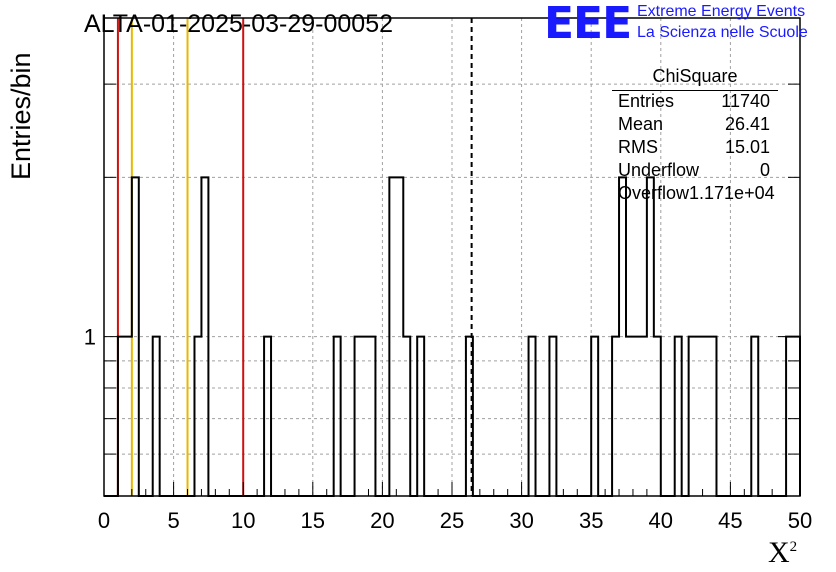 The height and width of the screenshot is (572, 836). Describe the element at coordinates (661, 520) in the screenshot. I see `x-tick-label: 40` at that location.